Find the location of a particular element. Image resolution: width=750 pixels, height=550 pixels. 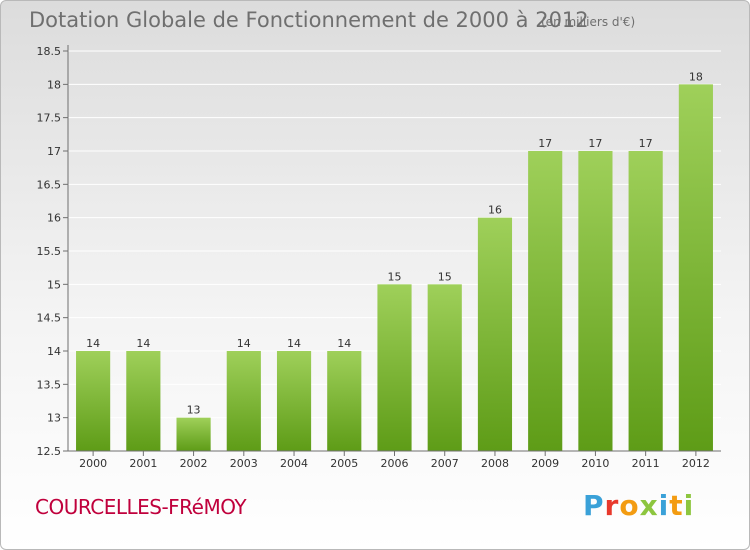

bar-2009 is located at coordinates (545, 301).